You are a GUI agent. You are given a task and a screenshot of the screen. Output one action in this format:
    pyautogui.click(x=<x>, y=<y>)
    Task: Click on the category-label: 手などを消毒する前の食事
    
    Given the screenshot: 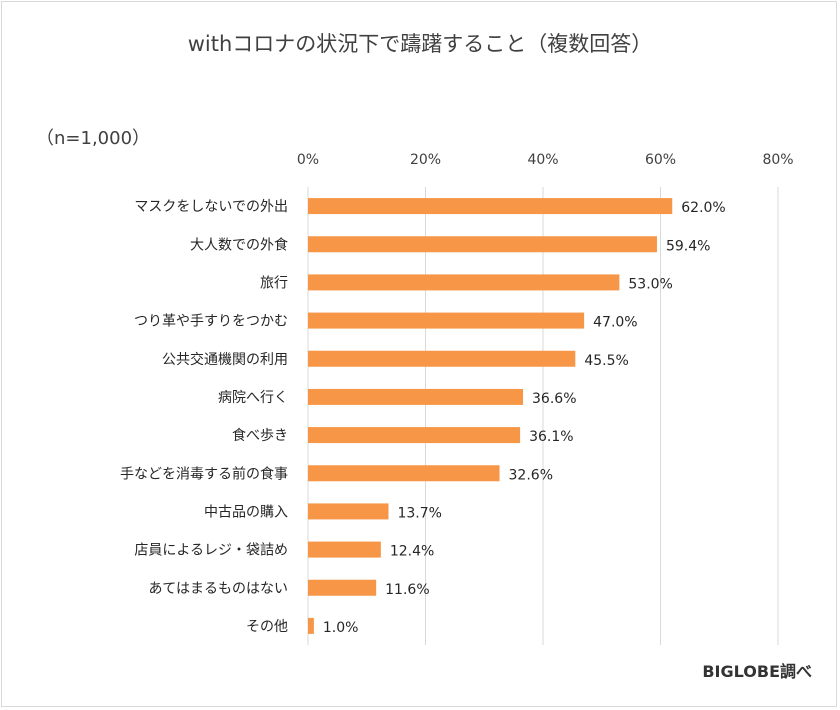 What is the action you would take?
    pyautogui.click(x=204, y=473)
    